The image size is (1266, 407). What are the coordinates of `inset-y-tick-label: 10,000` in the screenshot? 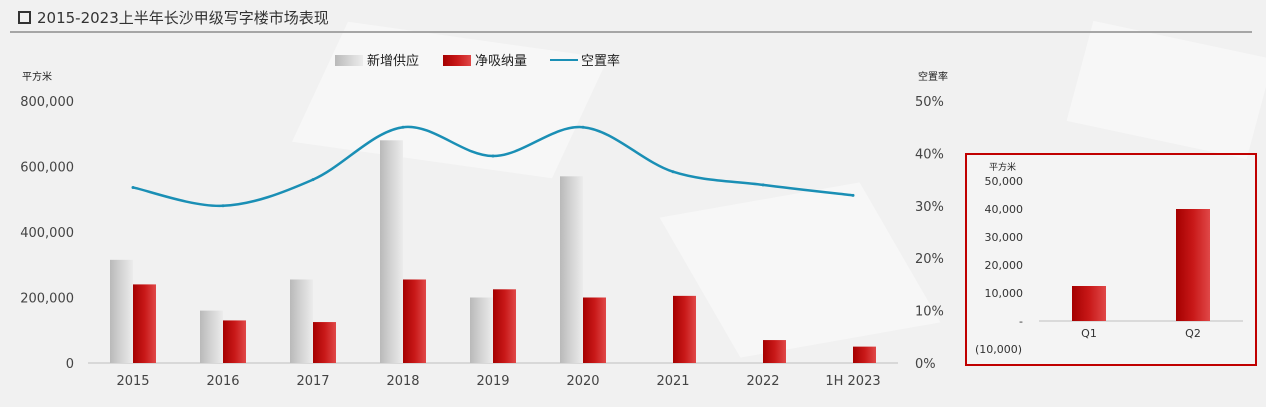 It's located at (1004, 293).